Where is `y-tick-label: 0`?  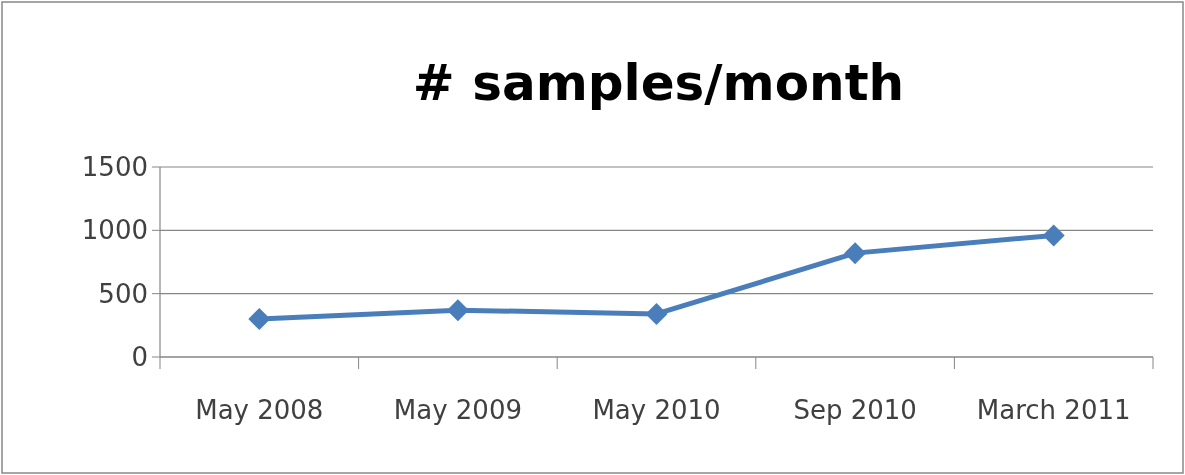
y-tick-label: 0 is located at coordinates (139, 357).